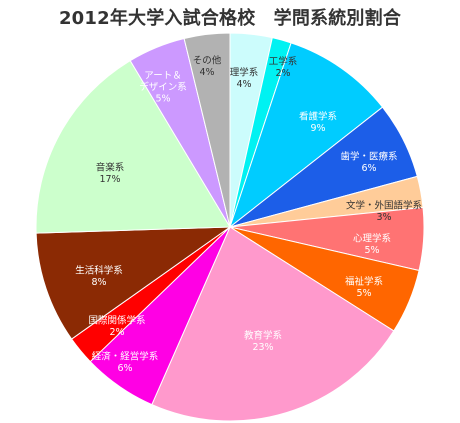  I want to click on slice-label: 経済・経営学系 6%, so click(125, 362).